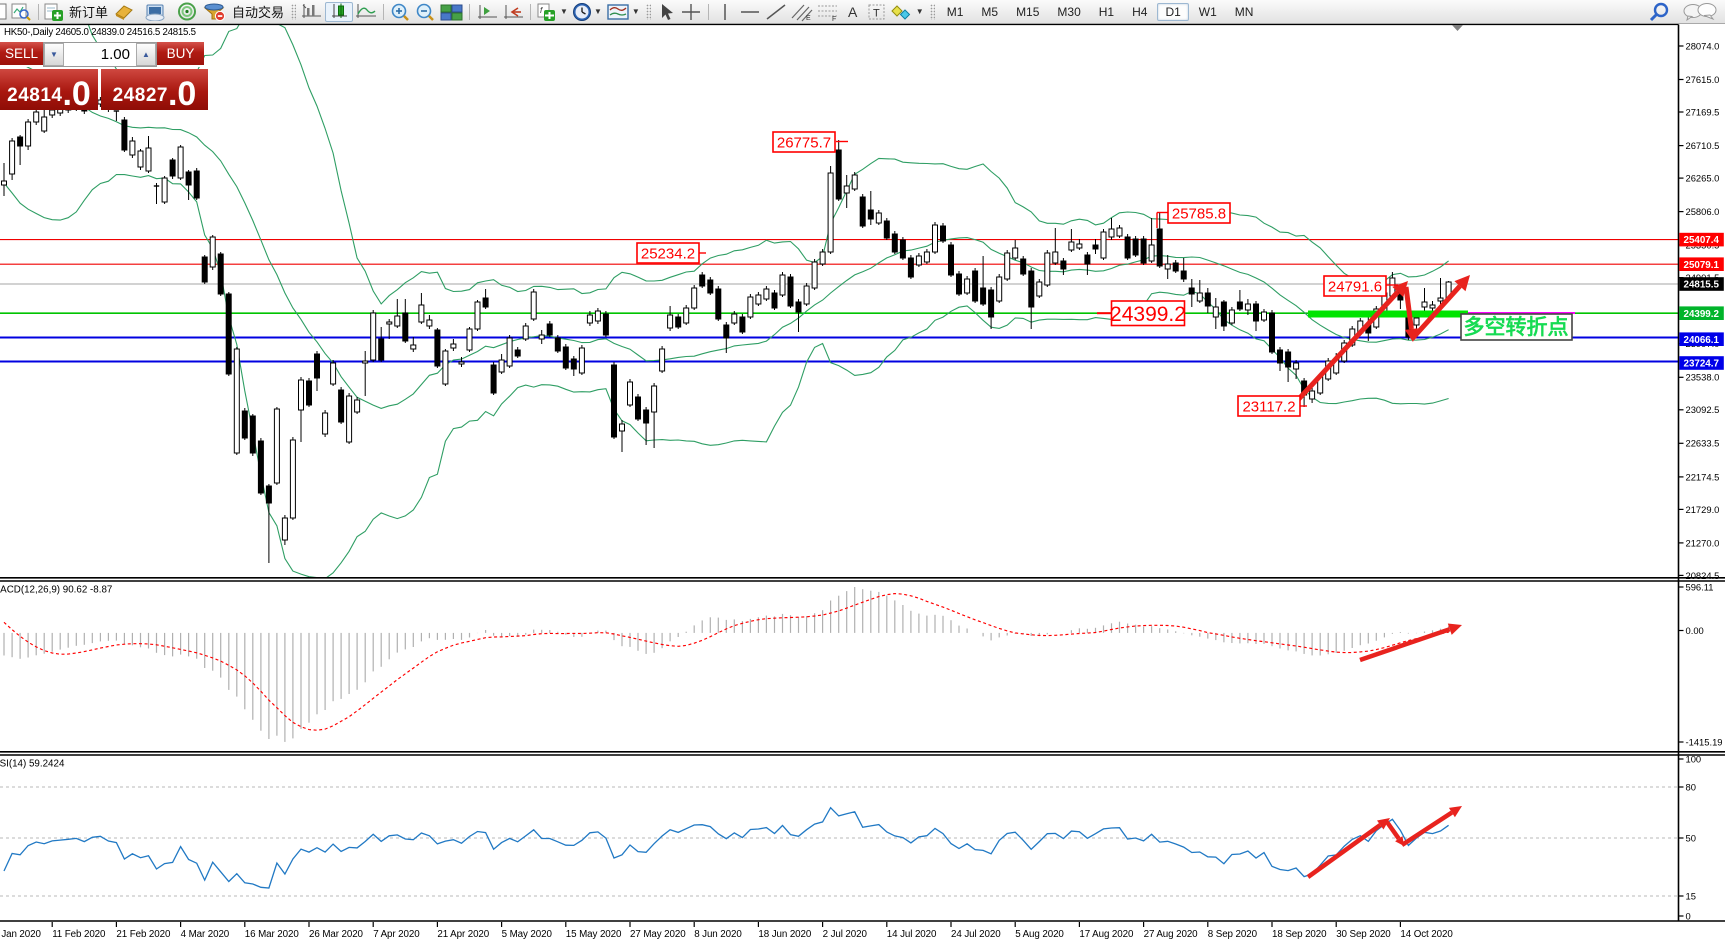  What do you see at coordinates (1703, 377) in the screenshot?
I see `svg-text: 23538.0` at bounding box center [1703, 377].